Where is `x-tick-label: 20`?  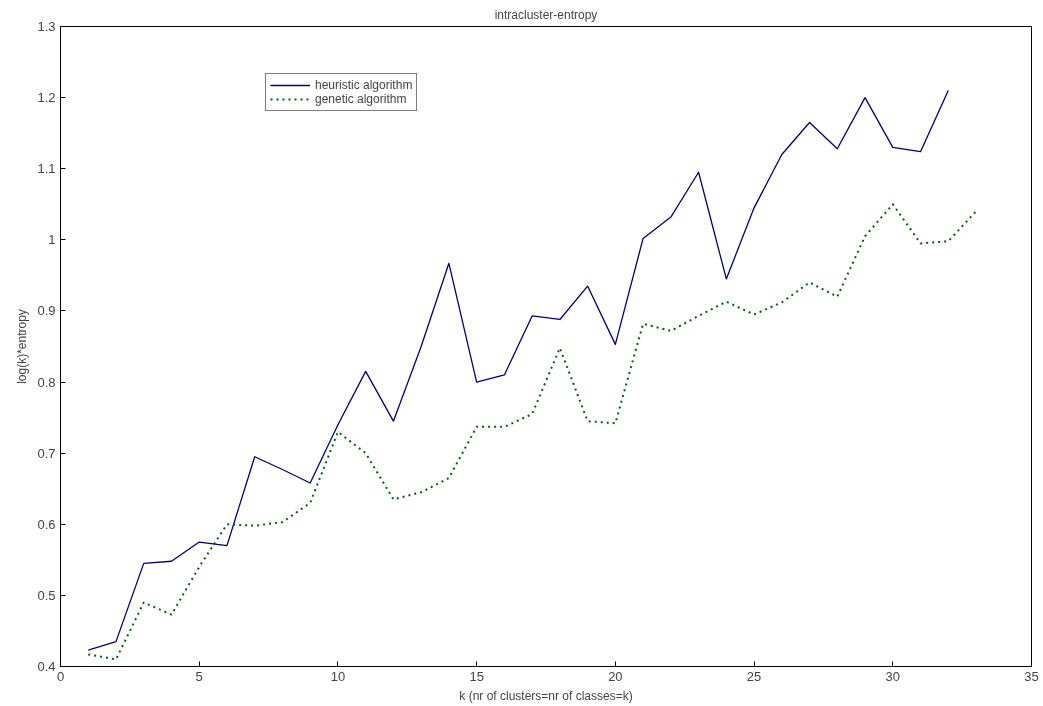 x-tick-label: 20 is located at coordinates (615, 676).